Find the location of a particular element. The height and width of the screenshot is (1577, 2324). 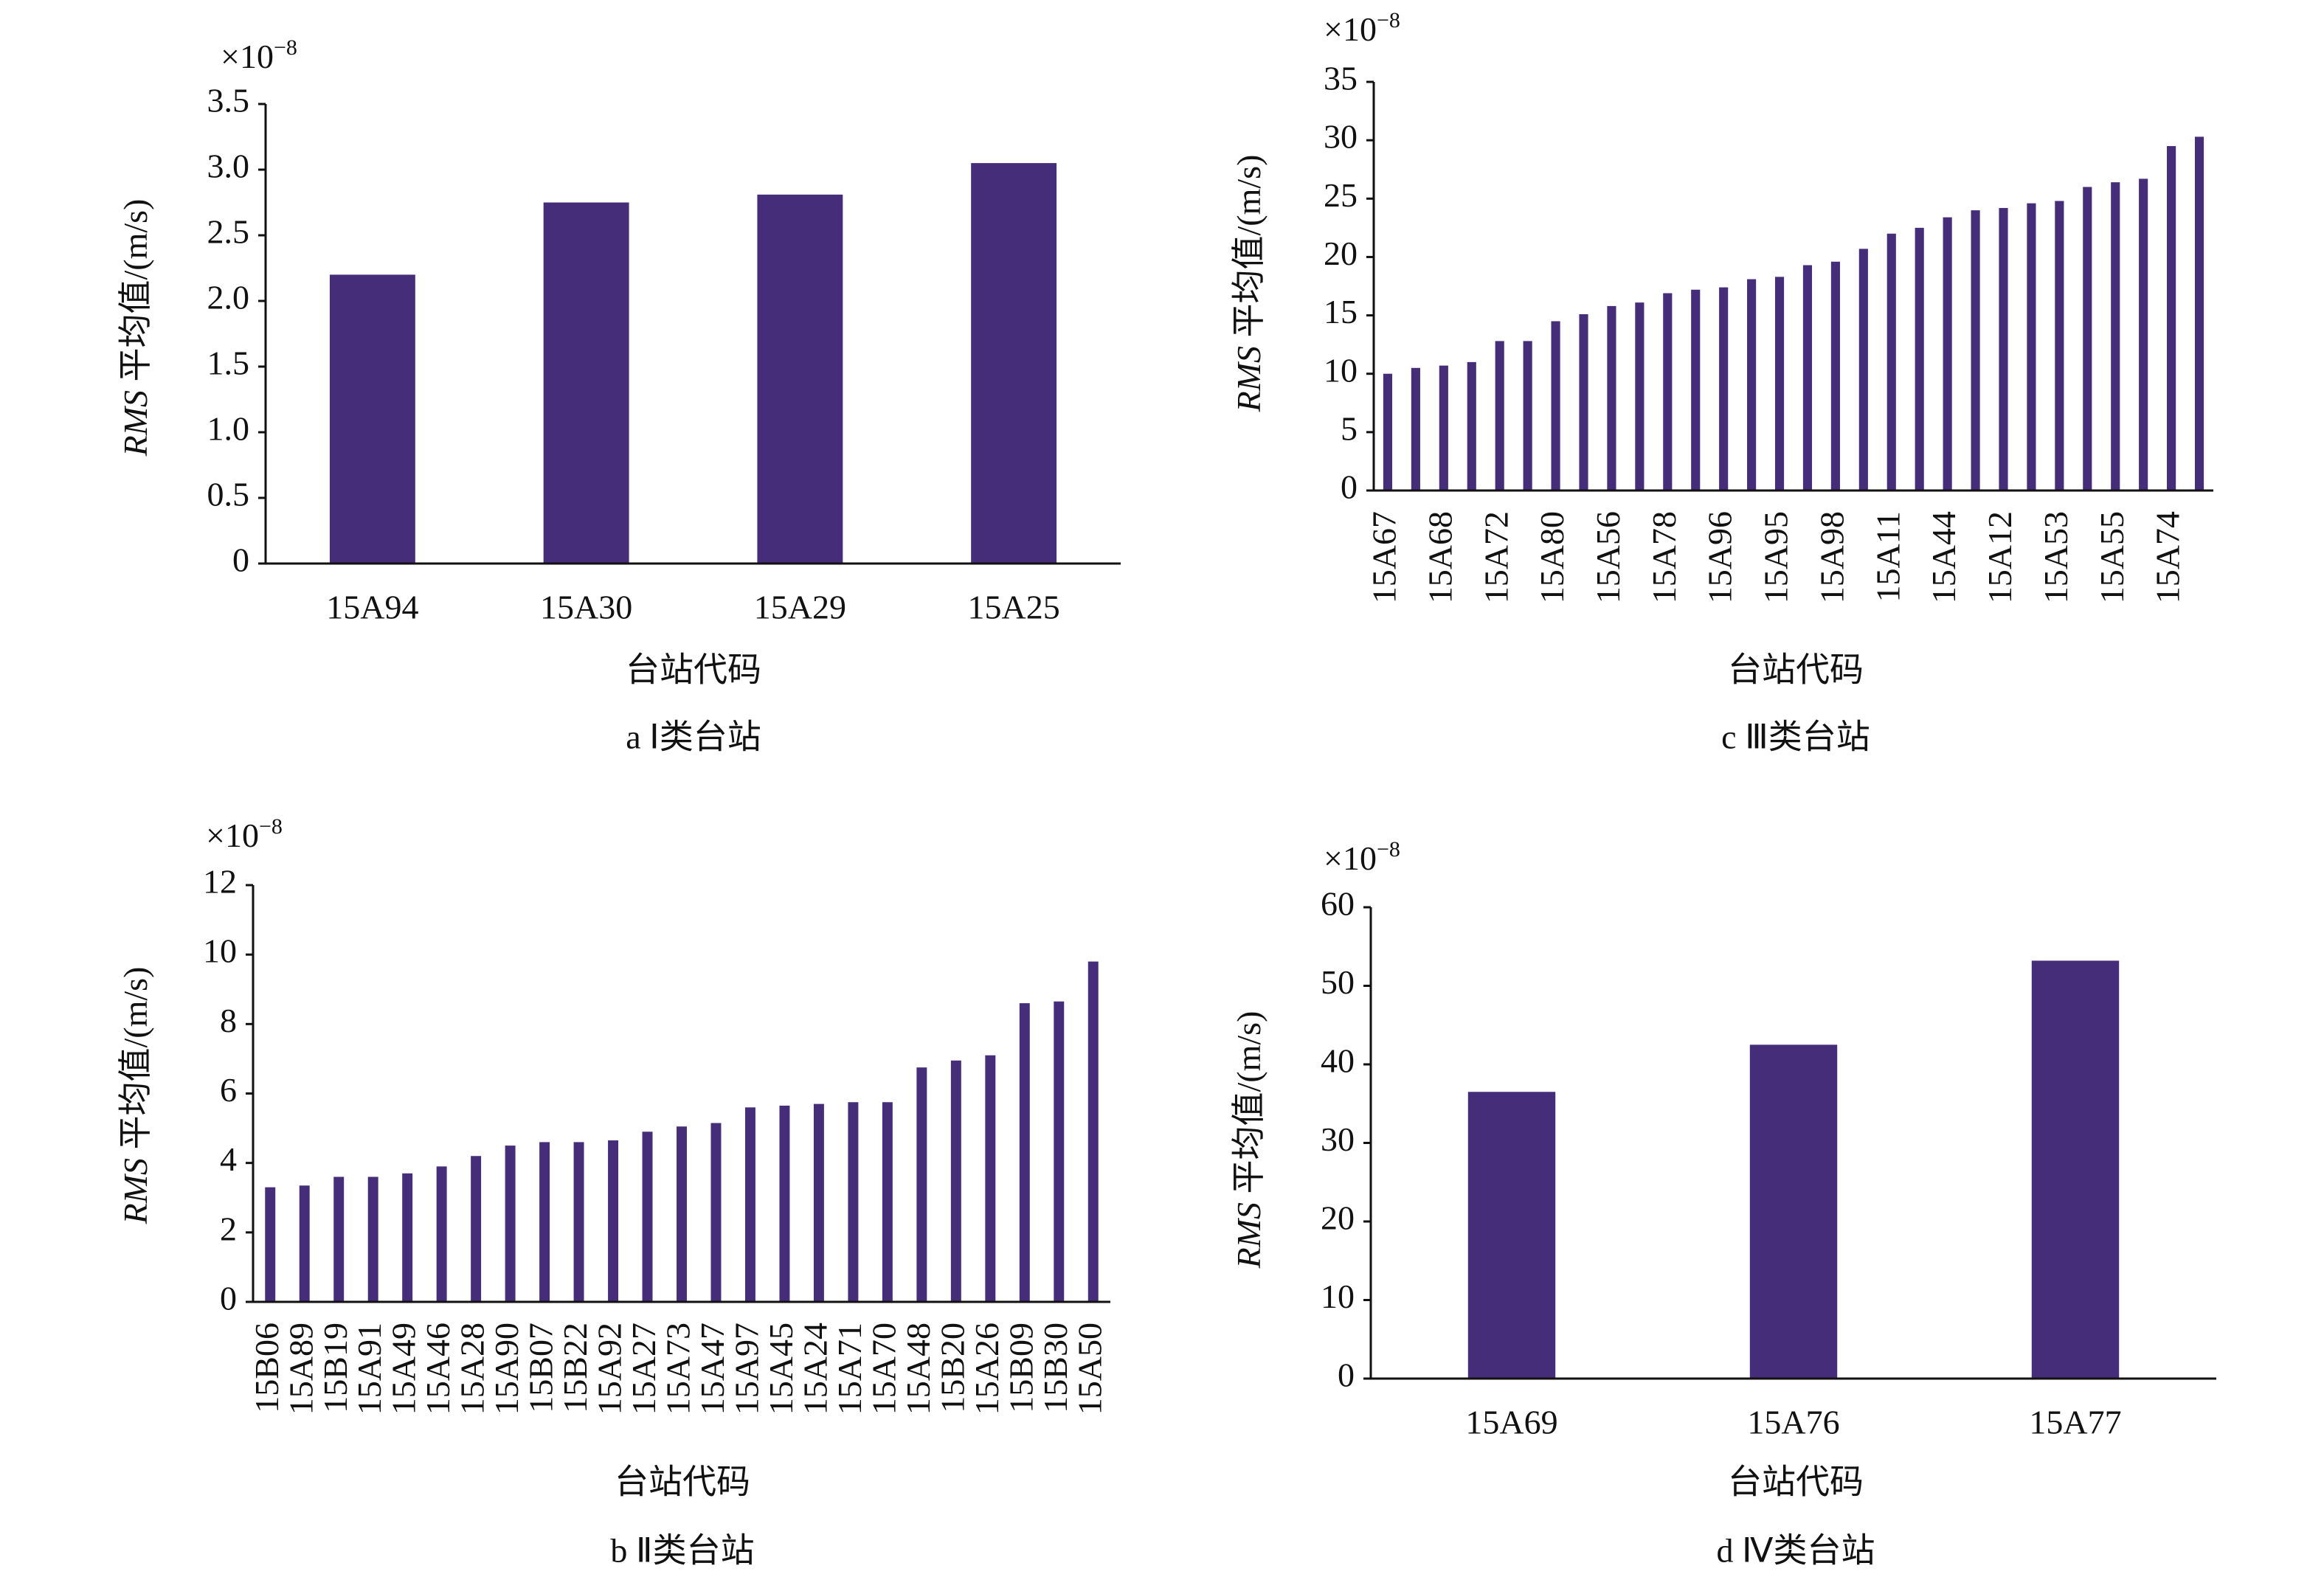

x-tick-label: 15B20 is located at coordinates (952, 1368).